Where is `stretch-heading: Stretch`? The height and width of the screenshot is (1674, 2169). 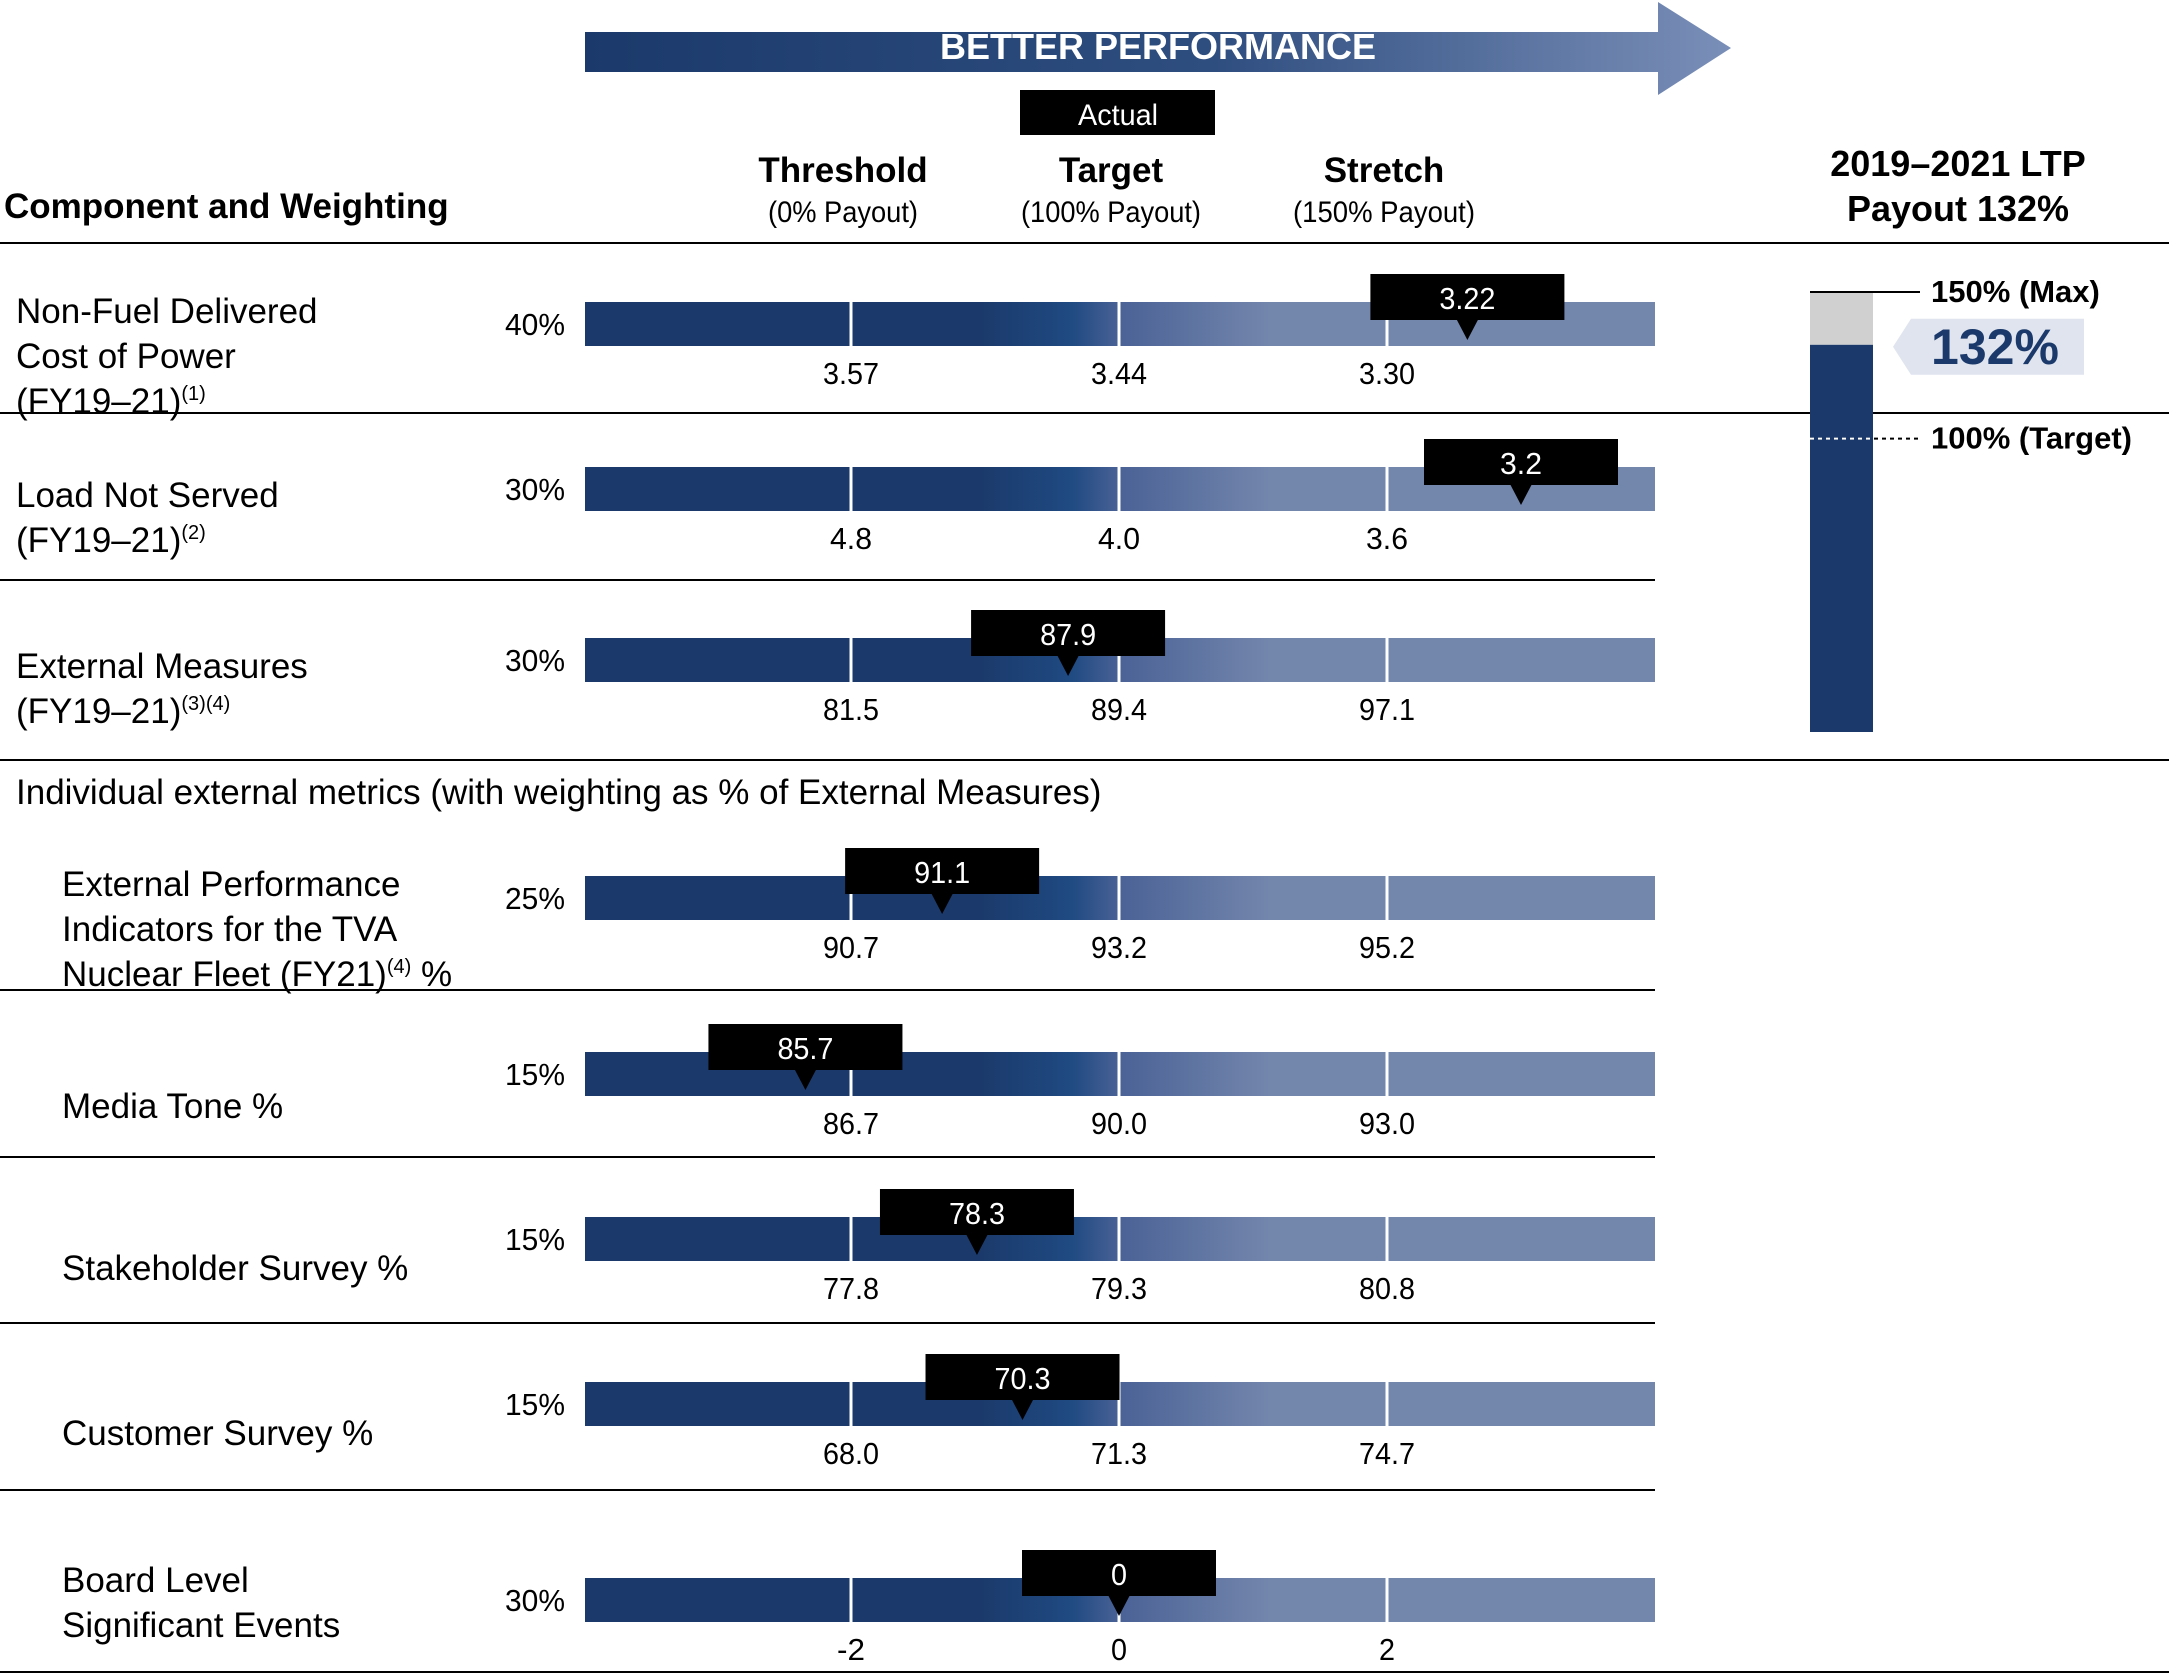 stretch-heading: Stretch is located at coordinates (1384, 170).